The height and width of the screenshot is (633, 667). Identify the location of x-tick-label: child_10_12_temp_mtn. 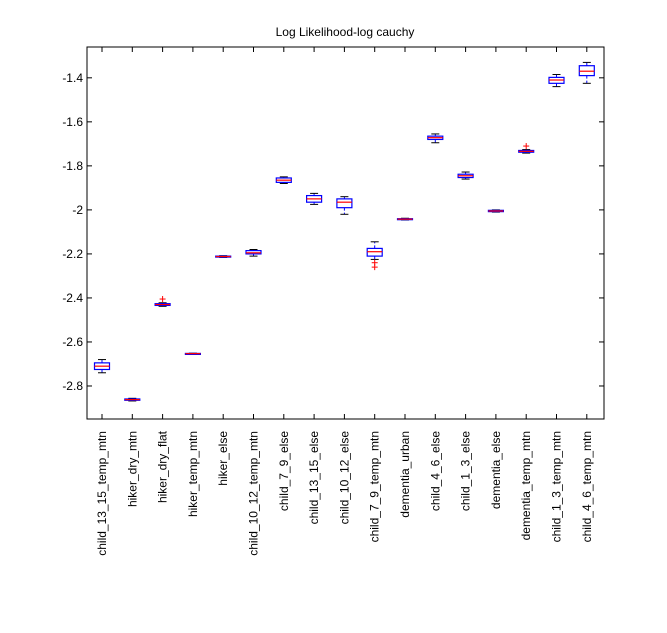
(254, 493).